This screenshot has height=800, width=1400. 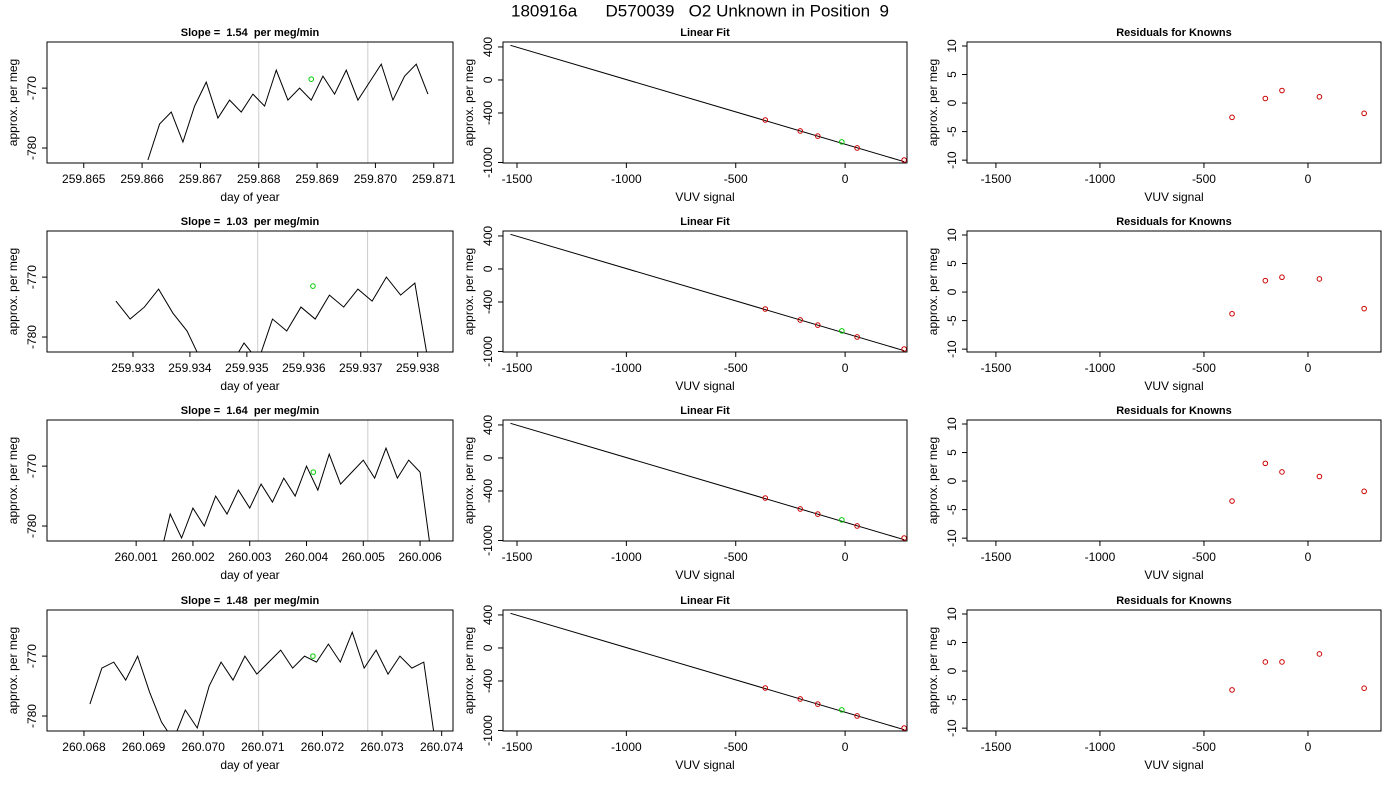 I want to click on x-tick-label: 260.069, so click(x=144, y=747).